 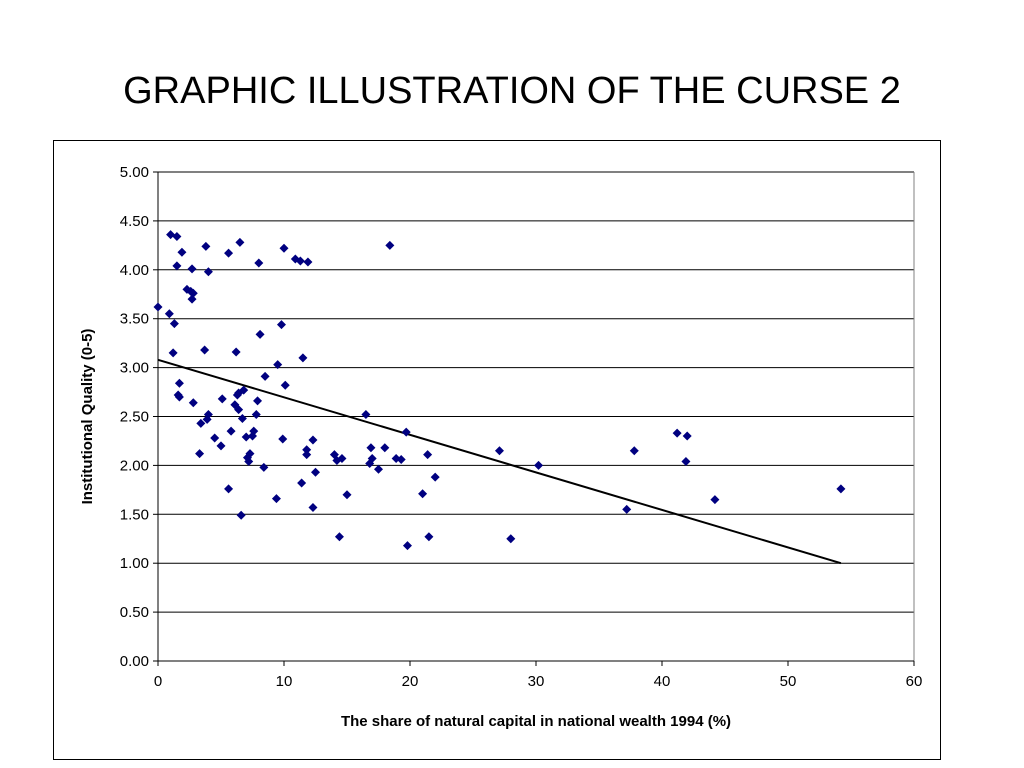 What do you see at coordinates (134, 319) in the screenshot?
I see `y-tick-label: 3.50` at bounding box center [134, 319].